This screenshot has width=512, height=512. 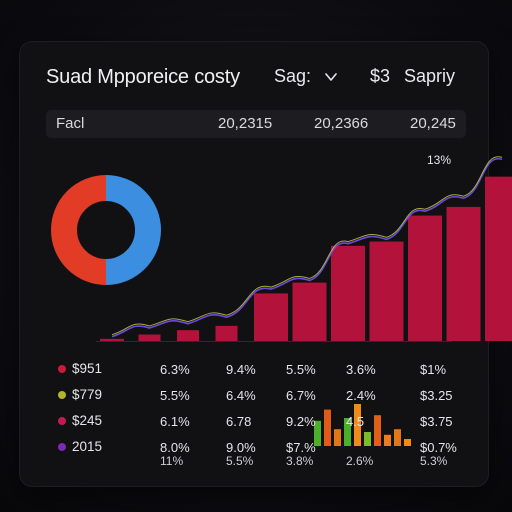 I want to click on table-cell: 6.4%, so click(x=241, y=395).